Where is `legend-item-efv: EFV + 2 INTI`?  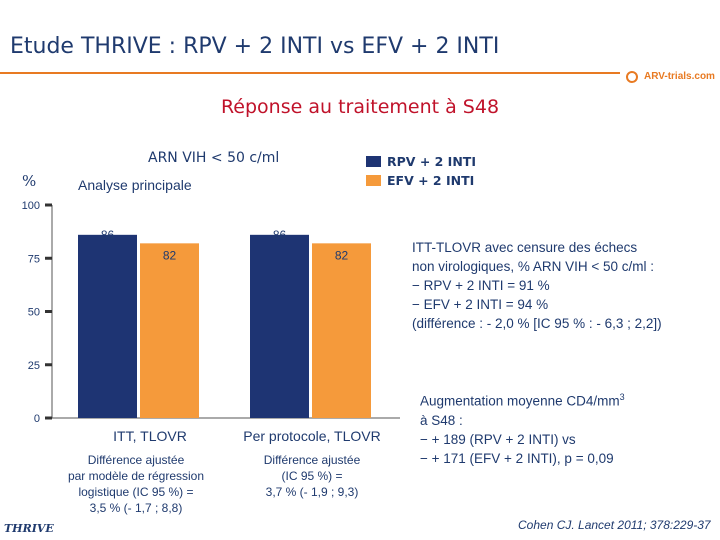
legend-item-efv: EFV + 2 INTI is located at coordinates (421, 180).